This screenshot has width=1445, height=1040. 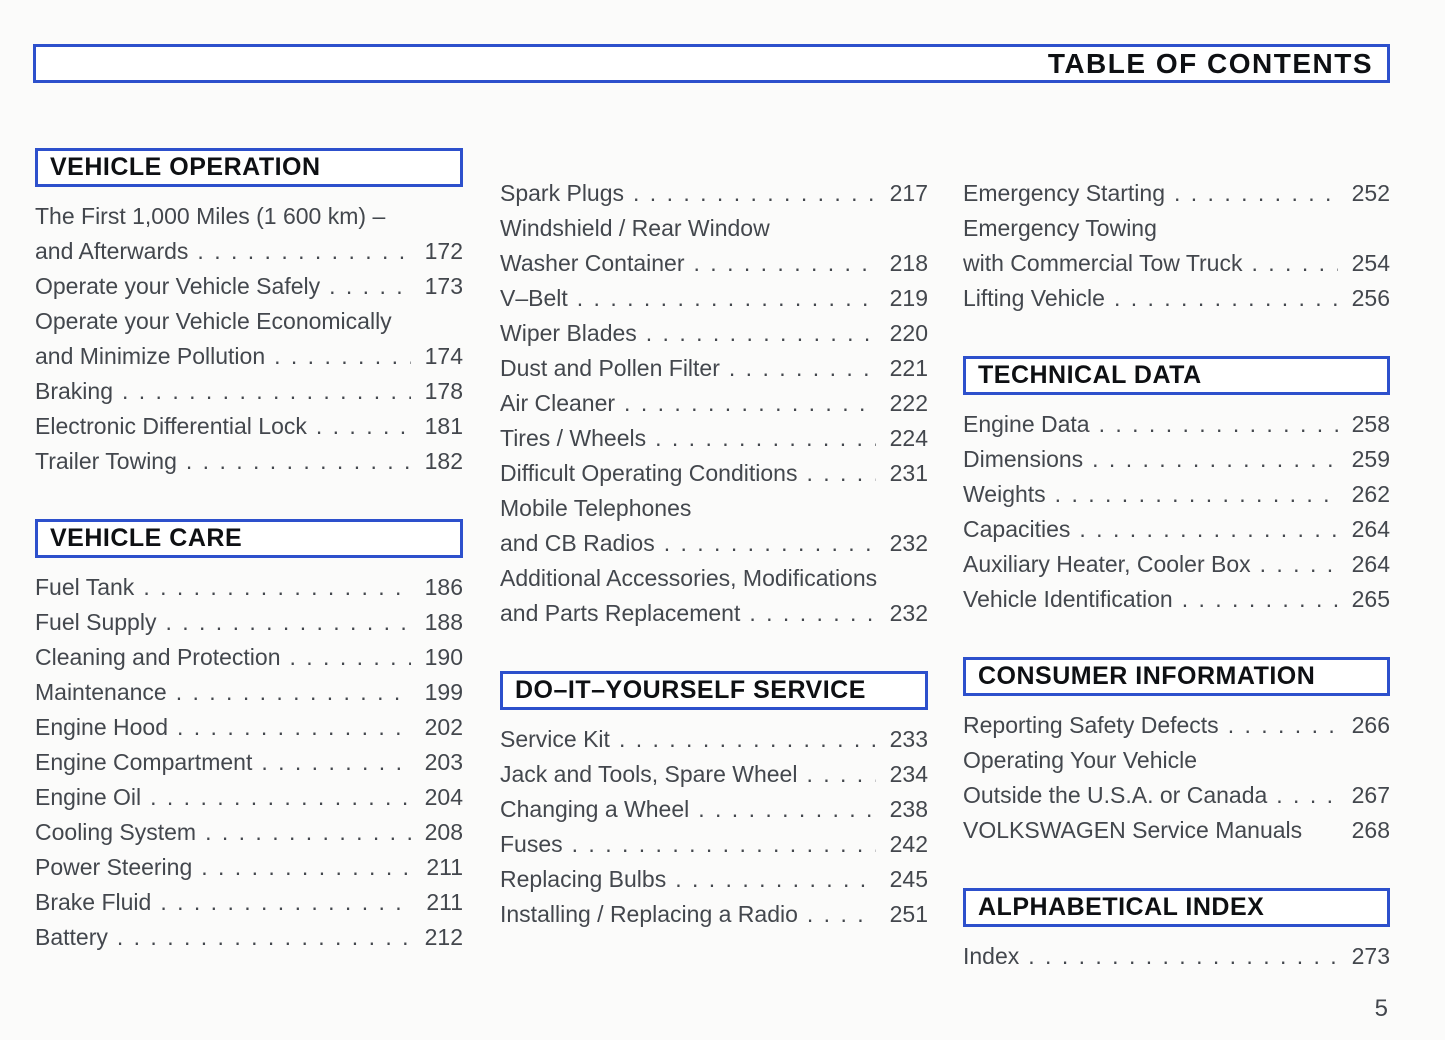 What do you see at coordinates (1004, 494) in the screenshot?
I see `toc-entry-label: Weights` at bounding box center [1004, 494].